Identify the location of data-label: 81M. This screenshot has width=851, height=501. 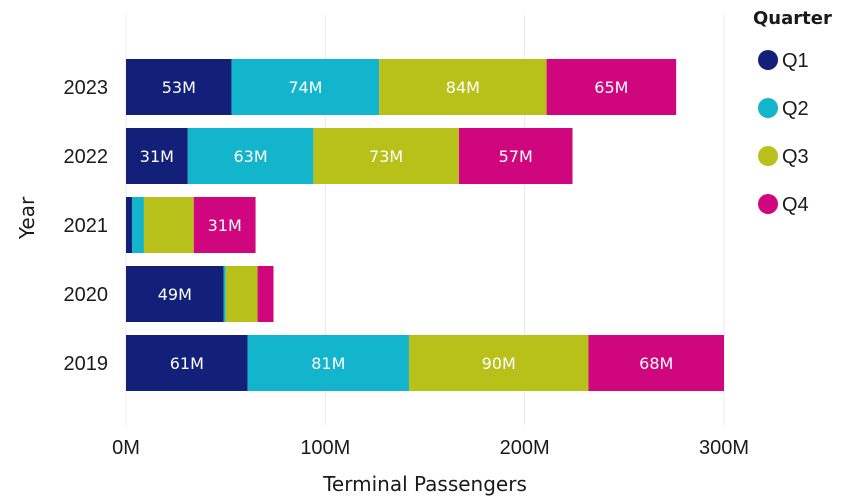
(328, 363).